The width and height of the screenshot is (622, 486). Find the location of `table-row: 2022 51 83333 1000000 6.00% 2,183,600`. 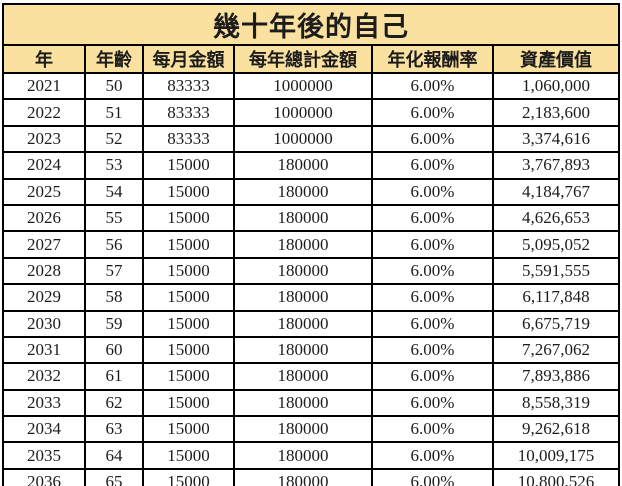

table-row: 2022 51 83333 1000000 6.00% 2,183,600 is located at coordinates (311, 112).